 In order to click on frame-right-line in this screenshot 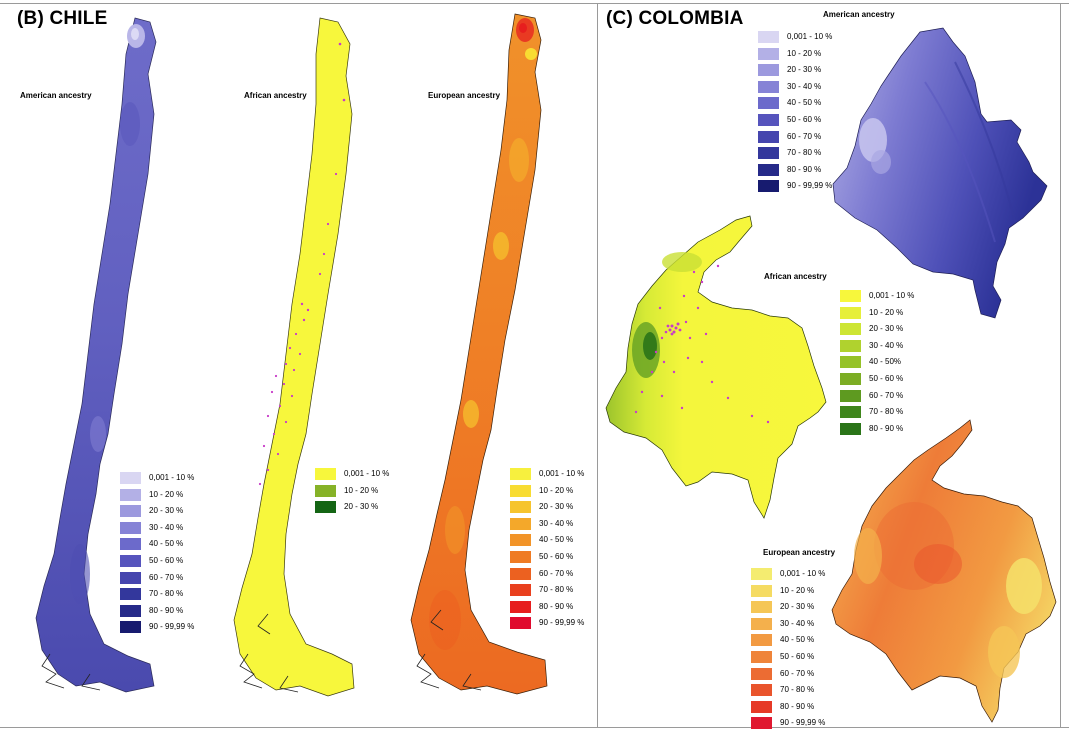, I will do `click(1060, 365)`.